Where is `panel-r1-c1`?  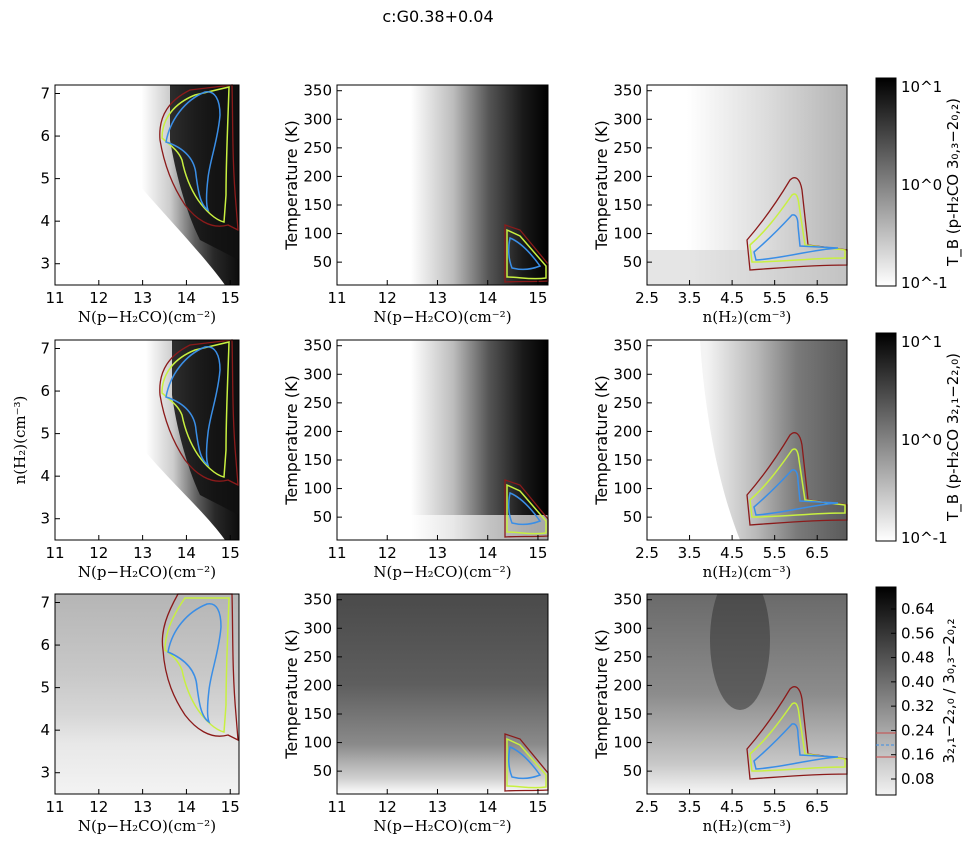
panel-r1-c1 is located at coordinates (442, 440).